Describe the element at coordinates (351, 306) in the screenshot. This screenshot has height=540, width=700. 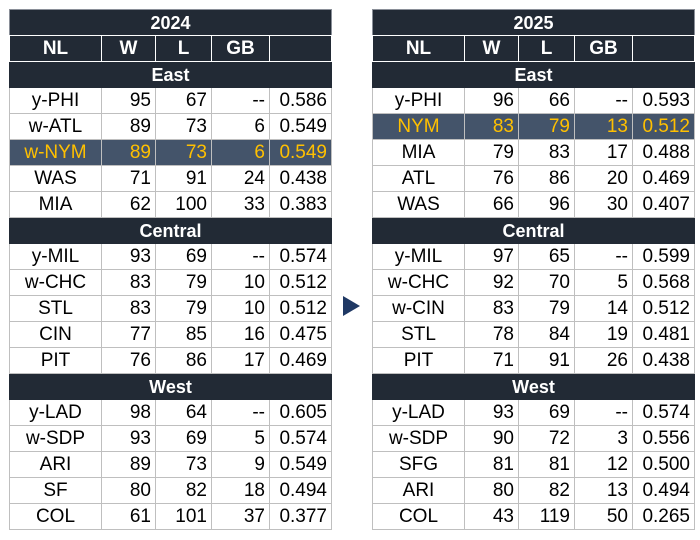
I see `triangle-right-icon` at that location.